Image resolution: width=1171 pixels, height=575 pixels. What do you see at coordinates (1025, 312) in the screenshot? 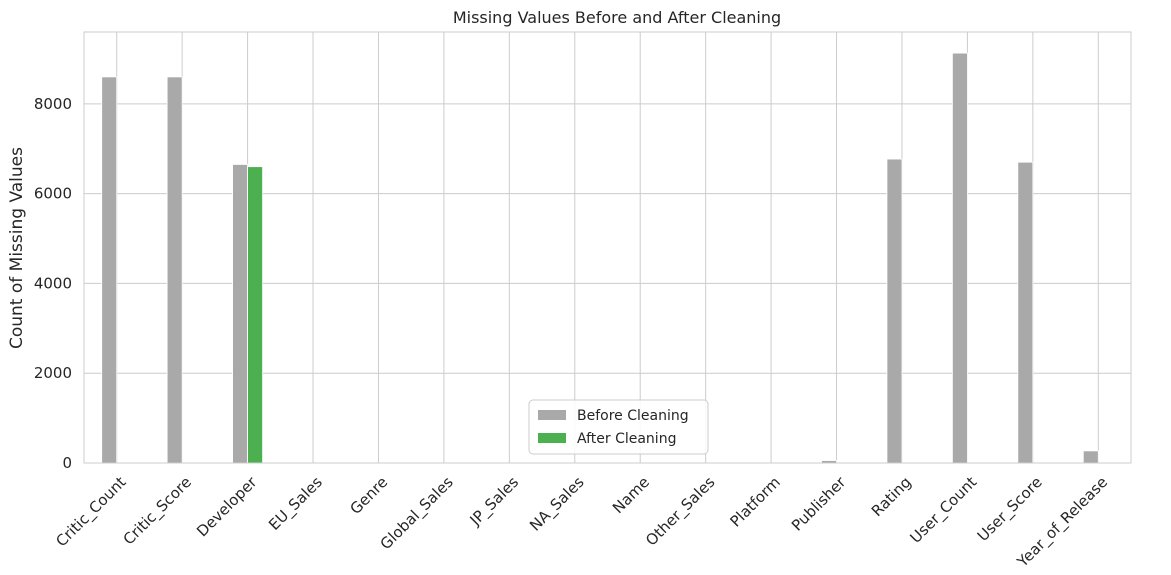
I see `bar-before-User_Score` at bounding box center [1025, 312].